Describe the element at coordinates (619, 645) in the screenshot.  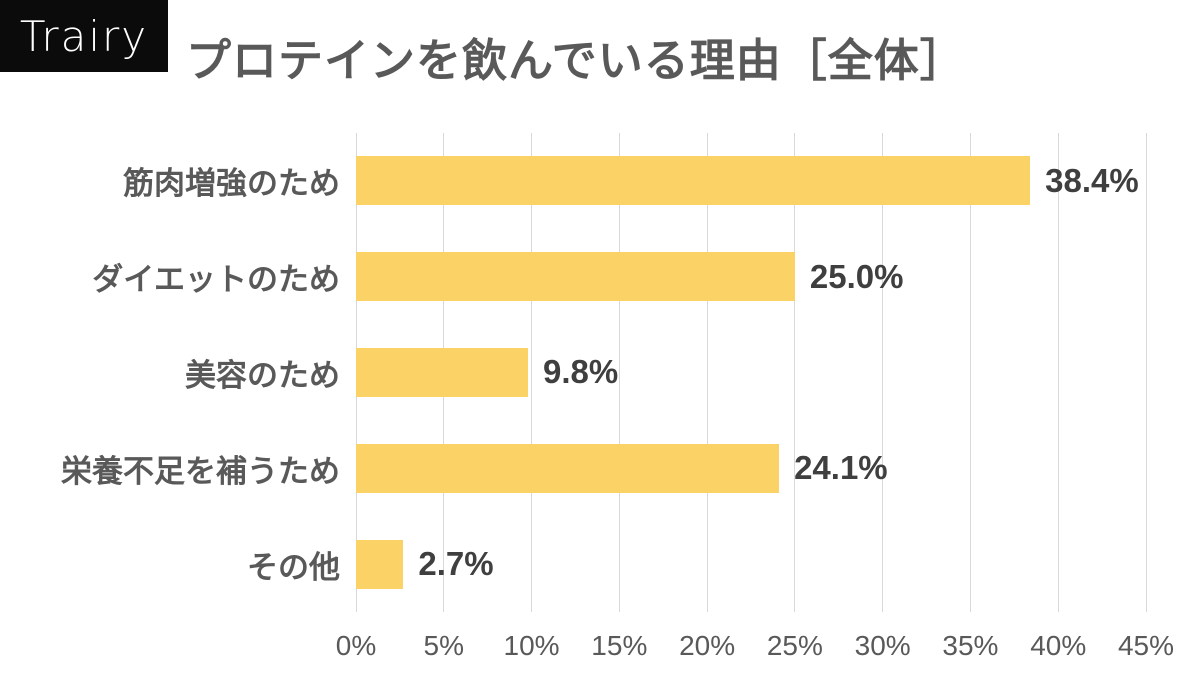
I see `x-tick-label: 15%` at that location.